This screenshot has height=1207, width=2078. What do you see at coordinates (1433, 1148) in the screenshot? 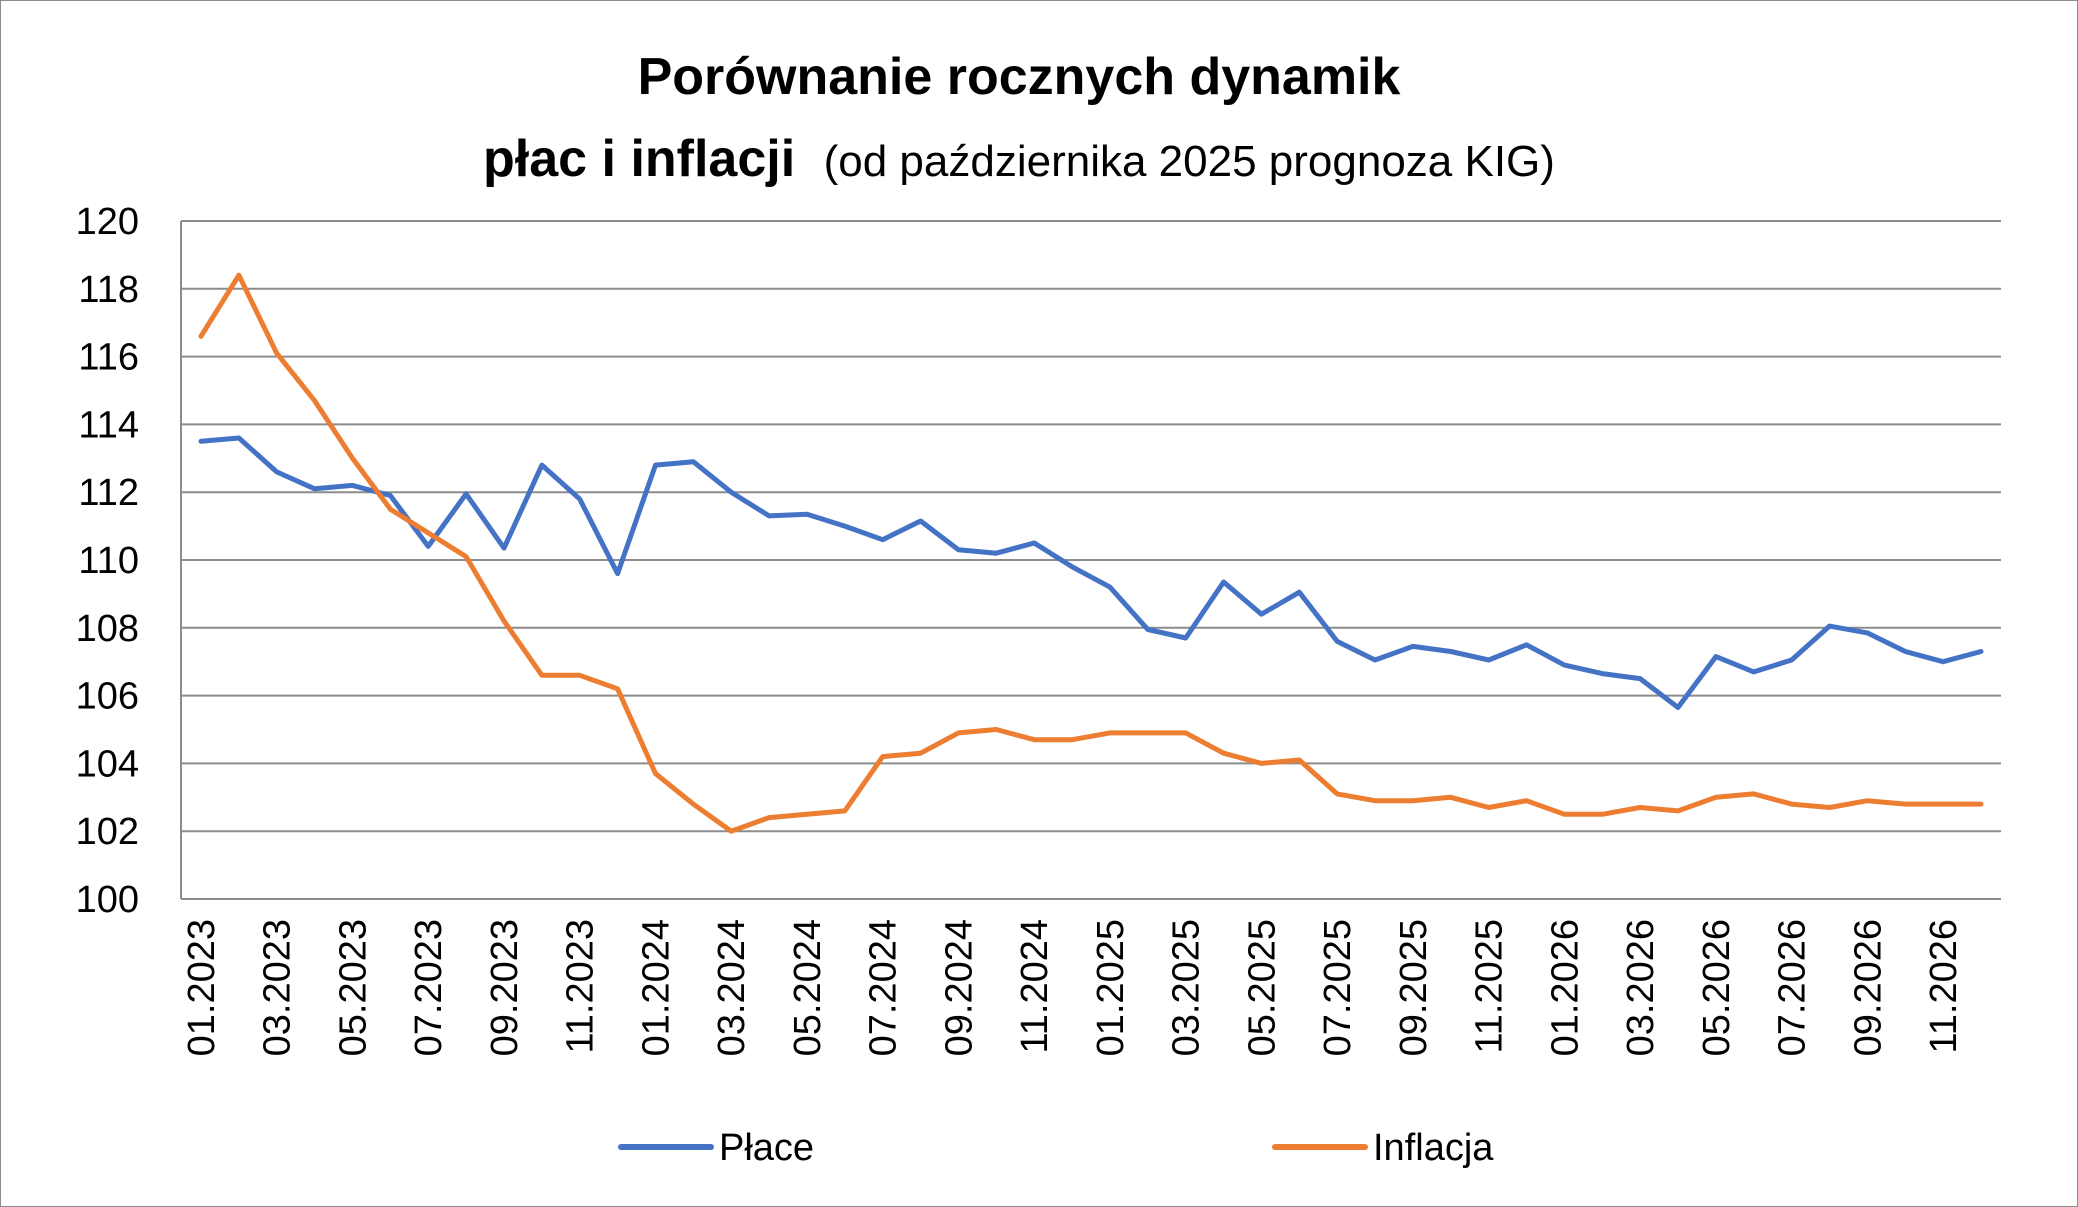
I see `legend-label-inflacja: Inflacja` at bounding box center [1433, 1148].